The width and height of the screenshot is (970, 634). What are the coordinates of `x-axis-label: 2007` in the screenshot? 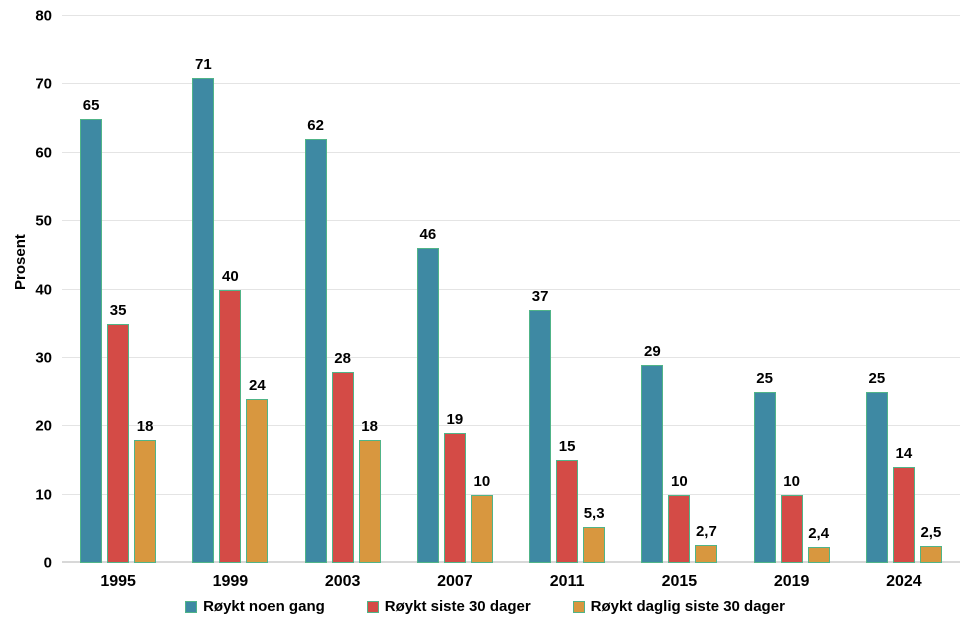 It's located at (455, 581).